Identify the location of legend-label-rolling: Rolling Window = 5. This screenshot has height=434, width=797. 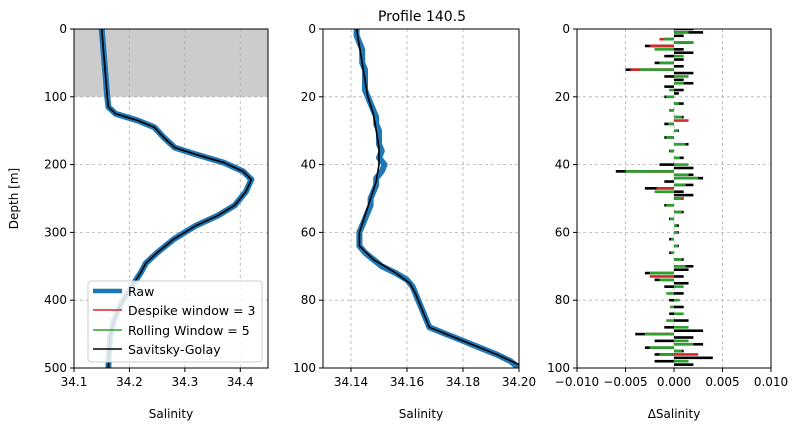
(189, 330).